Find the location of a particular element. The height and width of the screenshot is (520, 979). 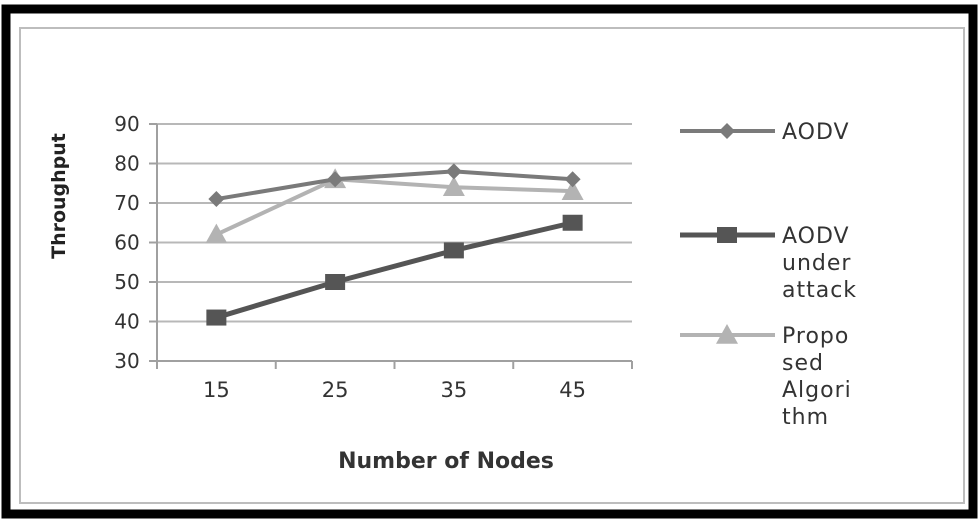

y-tick-label: 40 is located at coordinates (126, 322).